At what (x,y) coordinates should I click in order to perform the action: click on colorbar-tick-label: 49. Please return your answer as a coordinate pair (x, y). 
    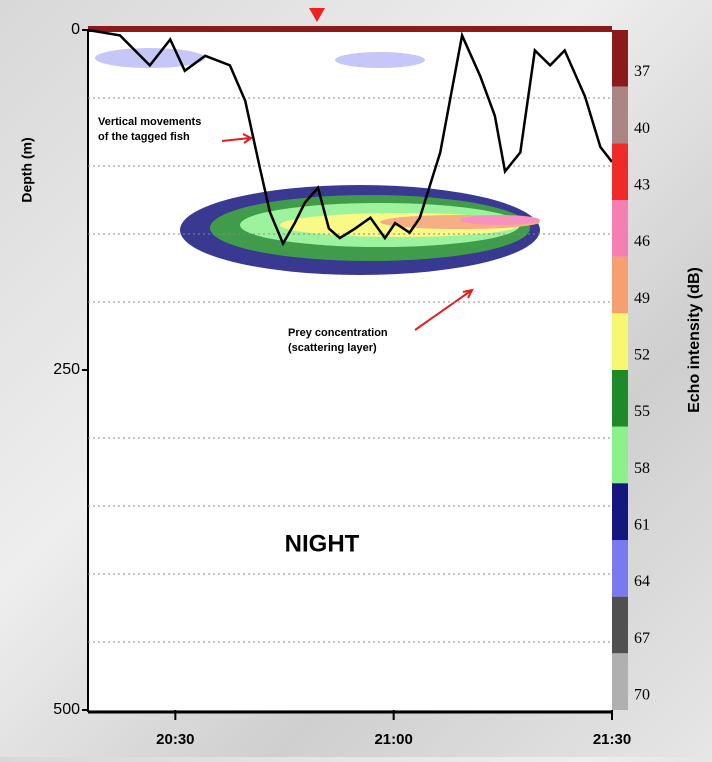
    Looking at the image, I should click on (642, 298).